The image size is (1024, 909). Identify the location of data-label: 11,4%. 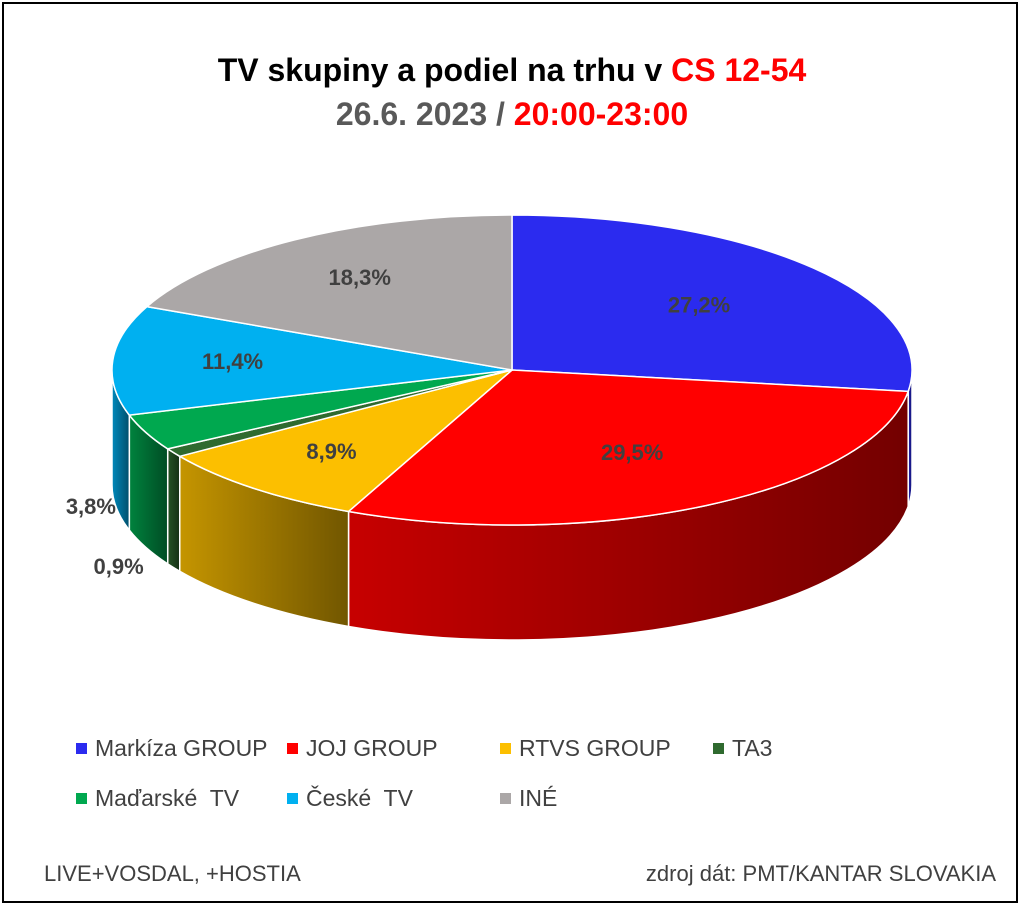
(232, 361).